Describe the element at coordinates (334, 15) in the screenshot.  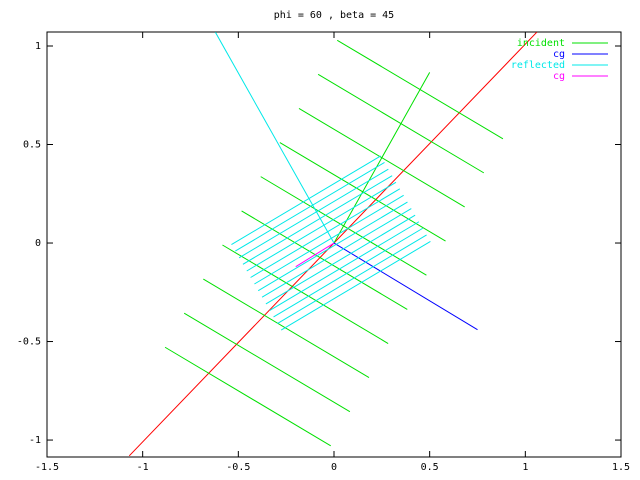
I see `chart-title: phi = 60 , beta = 45` at that location.